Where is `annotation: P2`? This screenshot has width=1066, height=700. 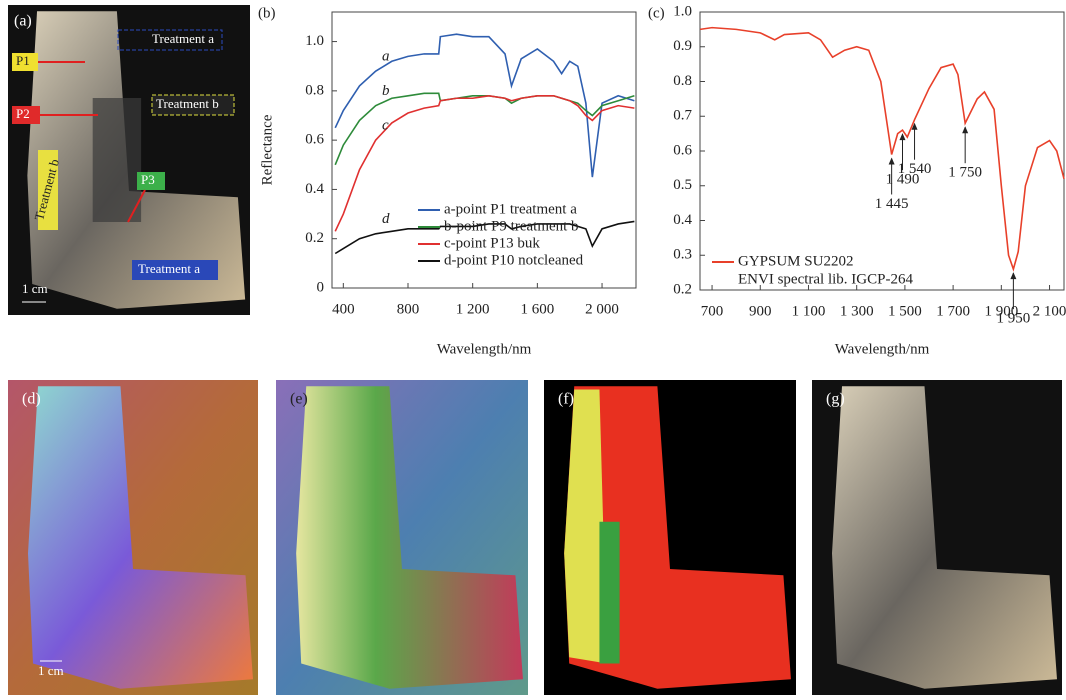
annotation: P2 is located at coordinates (23, 113).